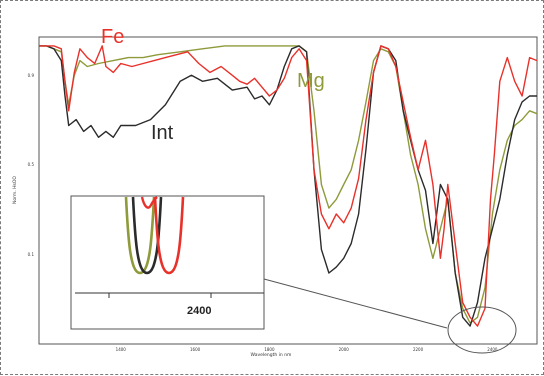 The image size is (544, 376). What do you see at coordinates (31, 254) in the screenshot?
I see `y-tick-label: 0.1` at bounding box center [31, 254].